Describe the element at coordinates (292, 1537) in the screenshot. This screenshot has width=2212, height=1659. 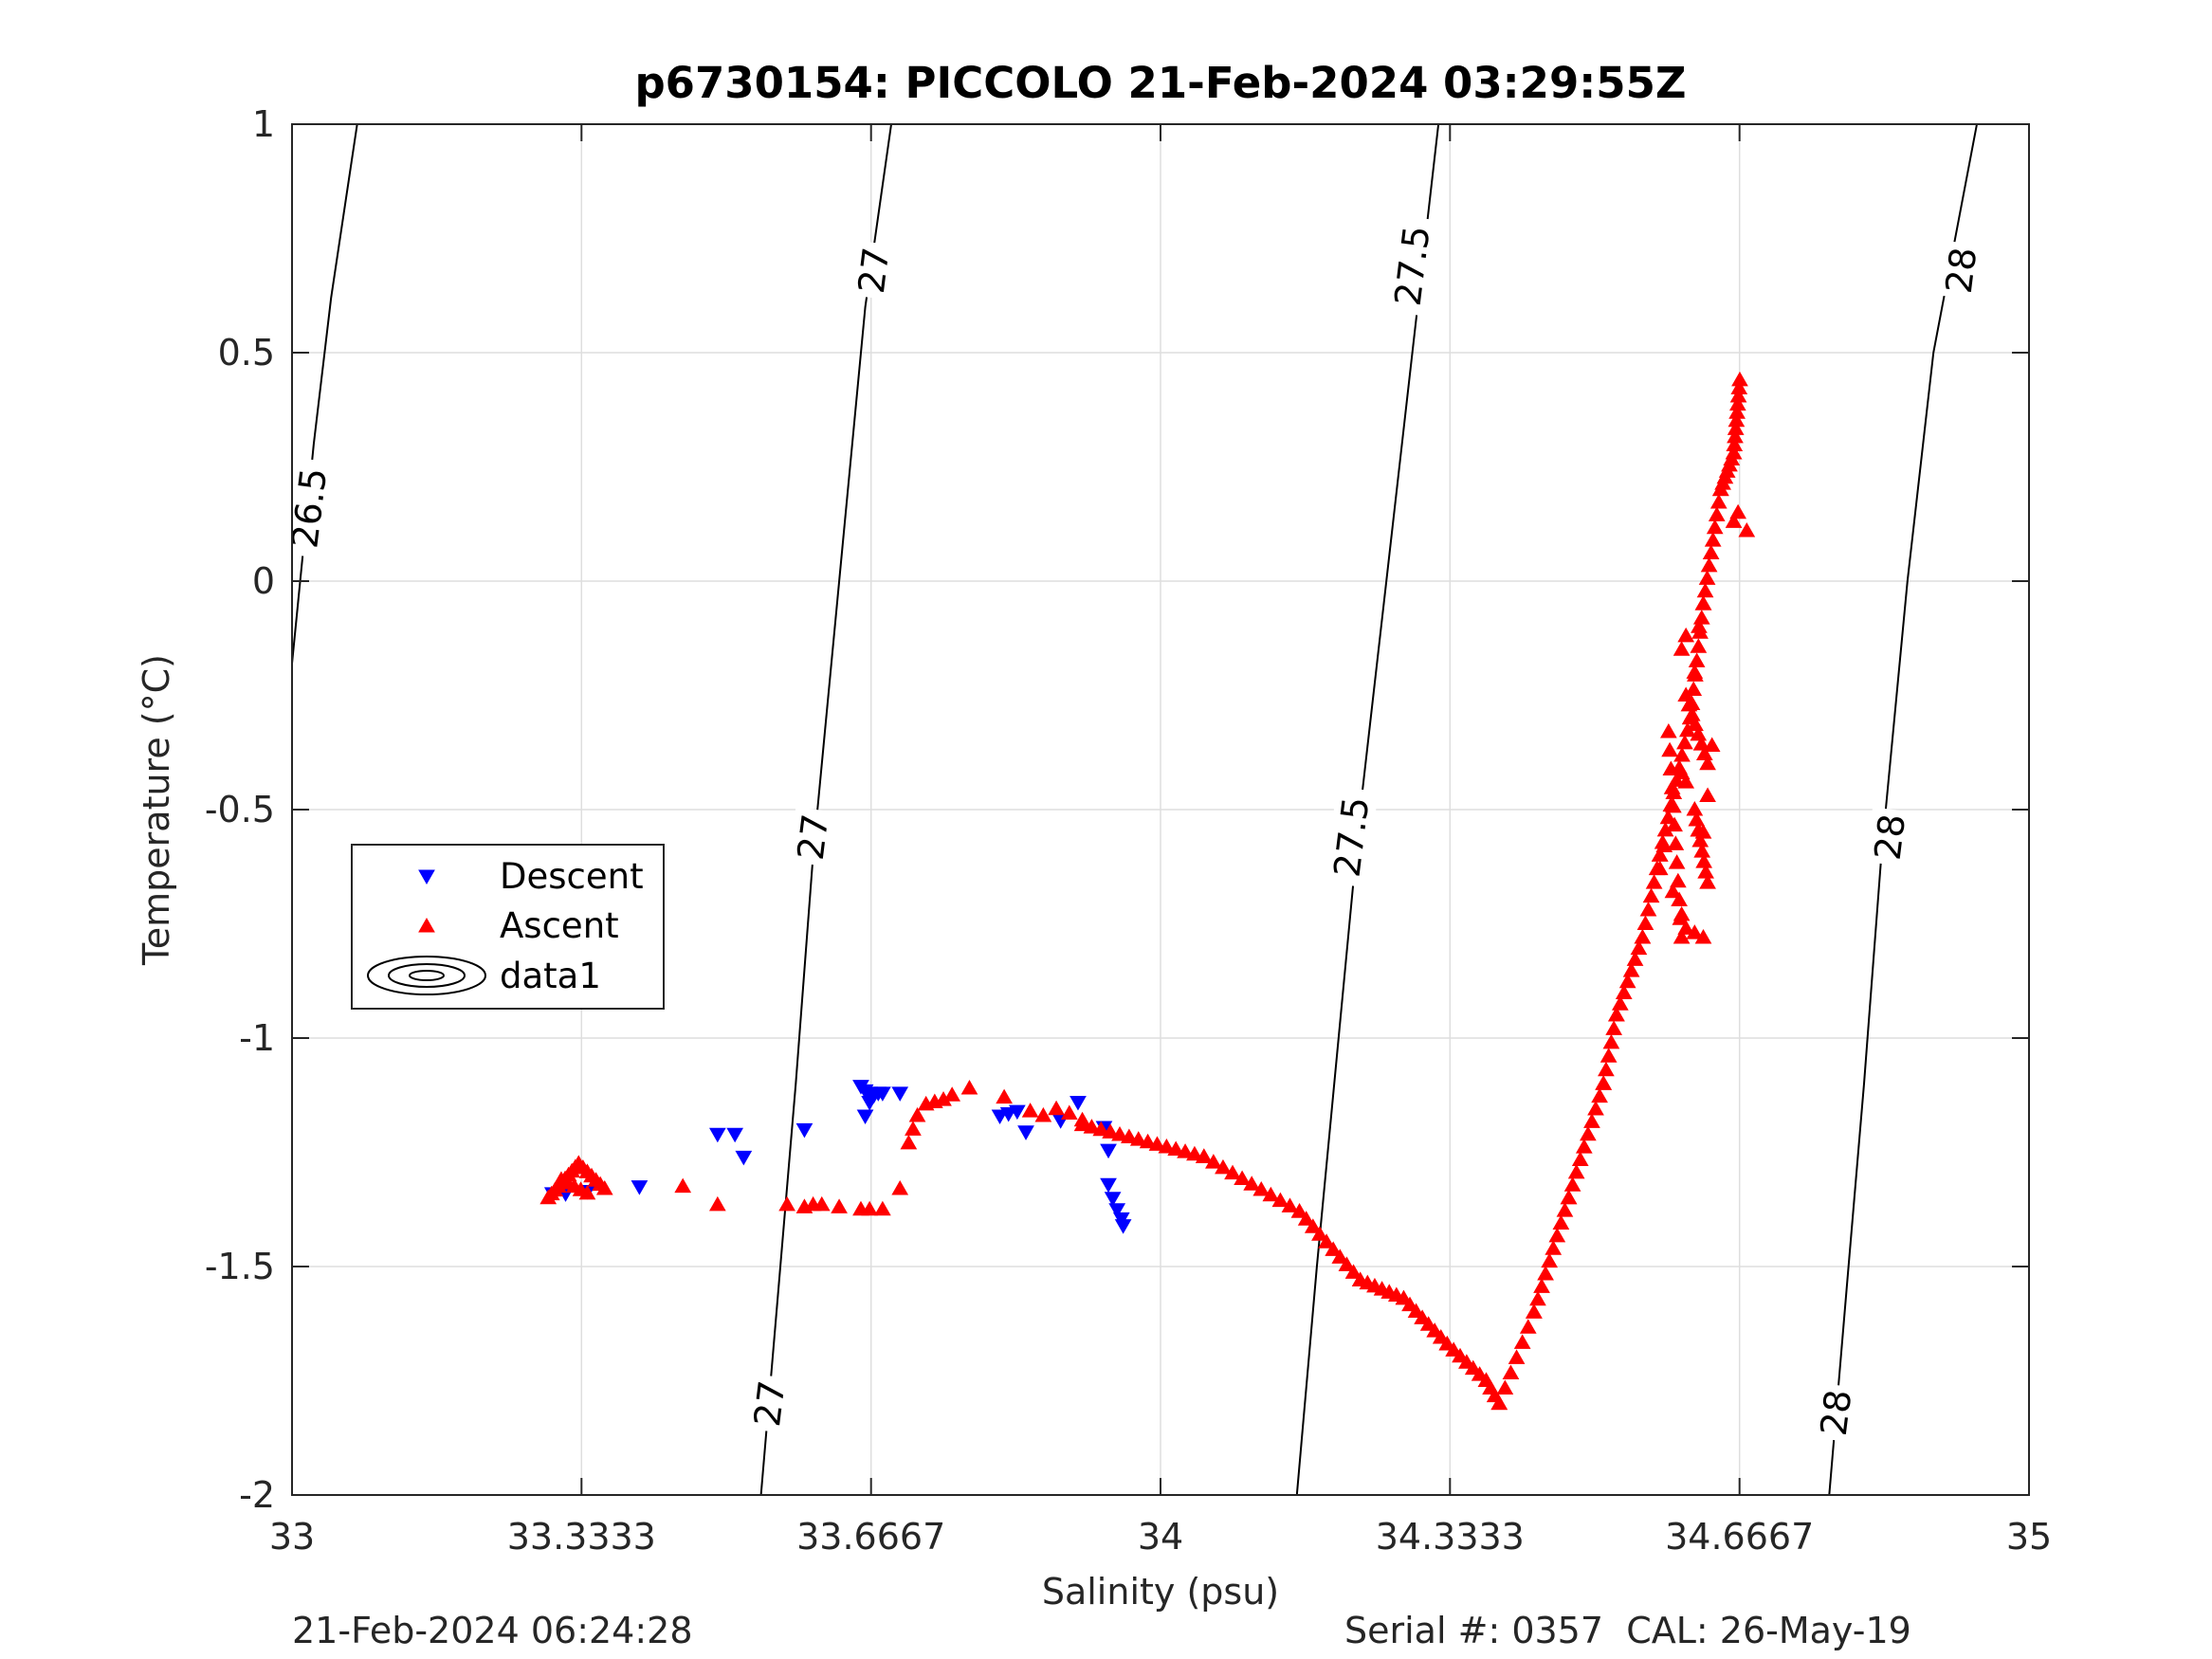
I see `x-tick-label: 33` at that location.